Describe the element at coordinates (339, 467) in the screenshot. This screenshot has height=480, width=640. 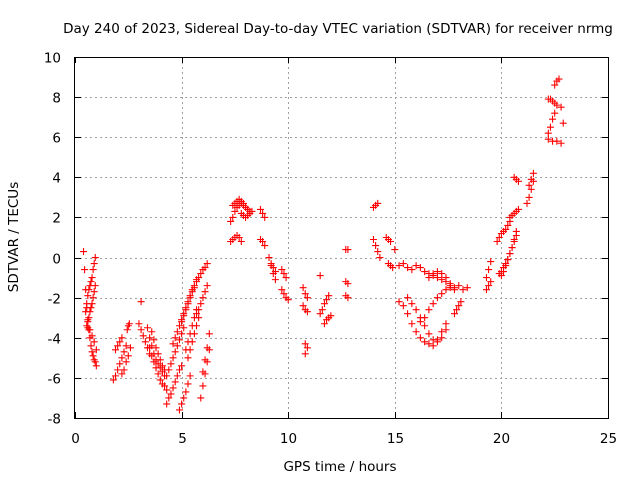
I see `x-axis-label: GPS time / hours` at that location.